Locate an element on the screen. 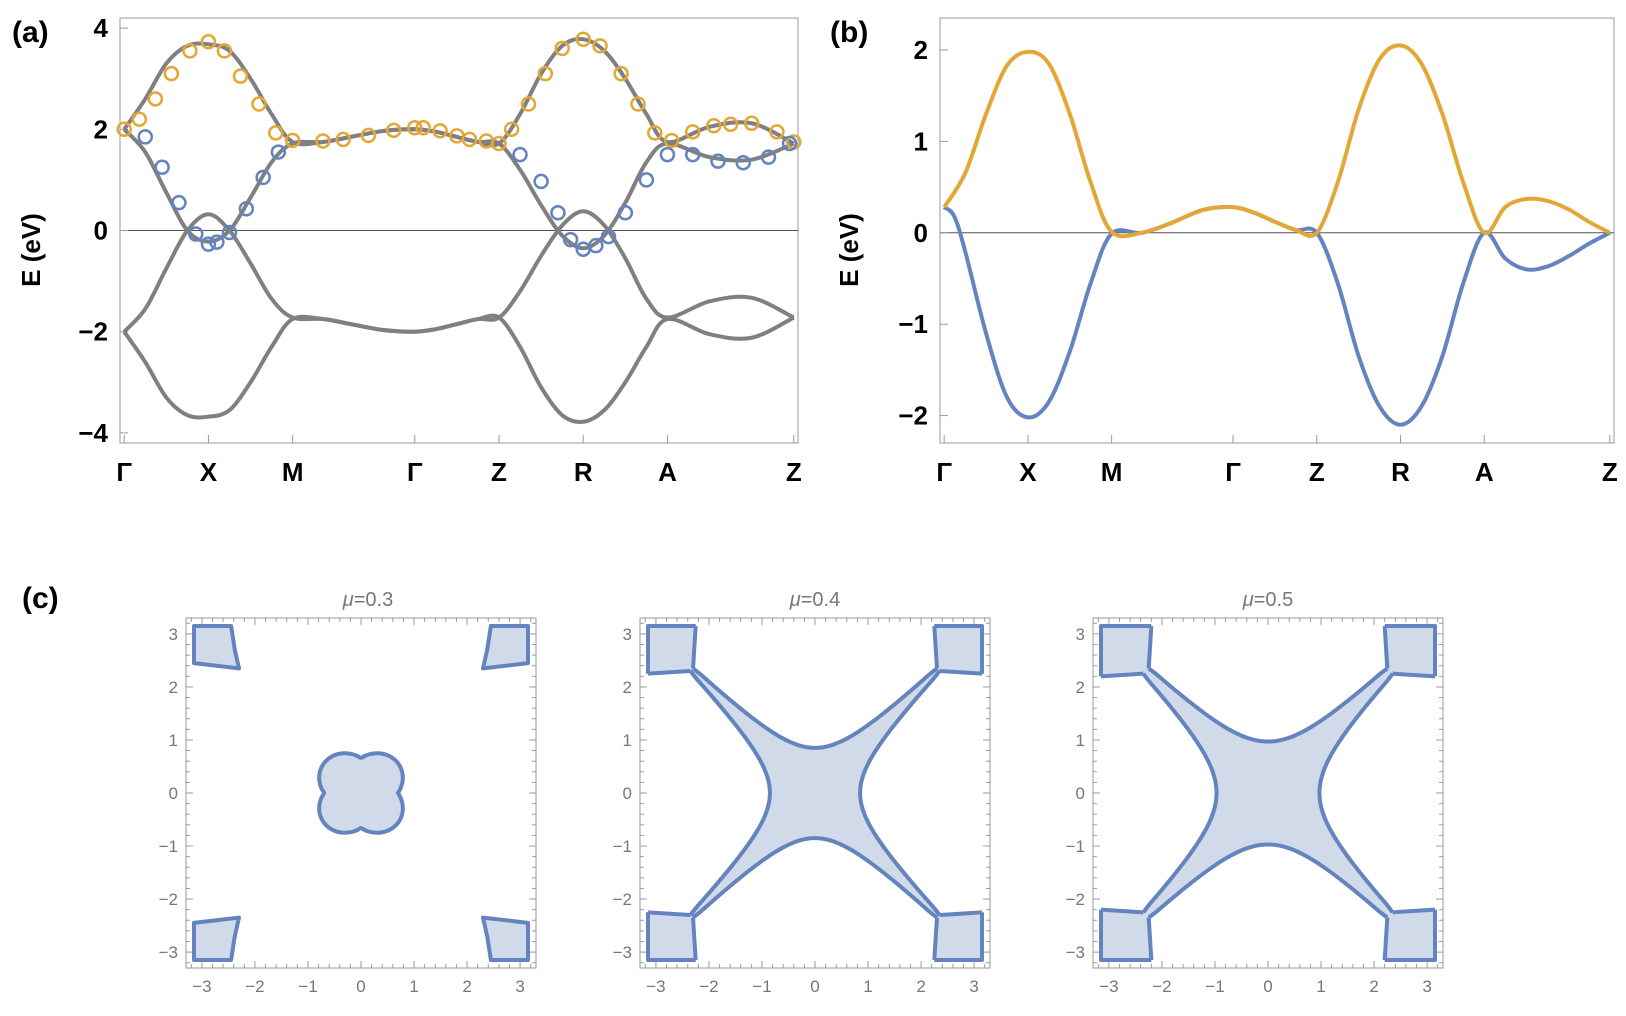 The width and height of the screenshot is (1626, 1016). orange-band-curve is located at coordinates (1276, 141).